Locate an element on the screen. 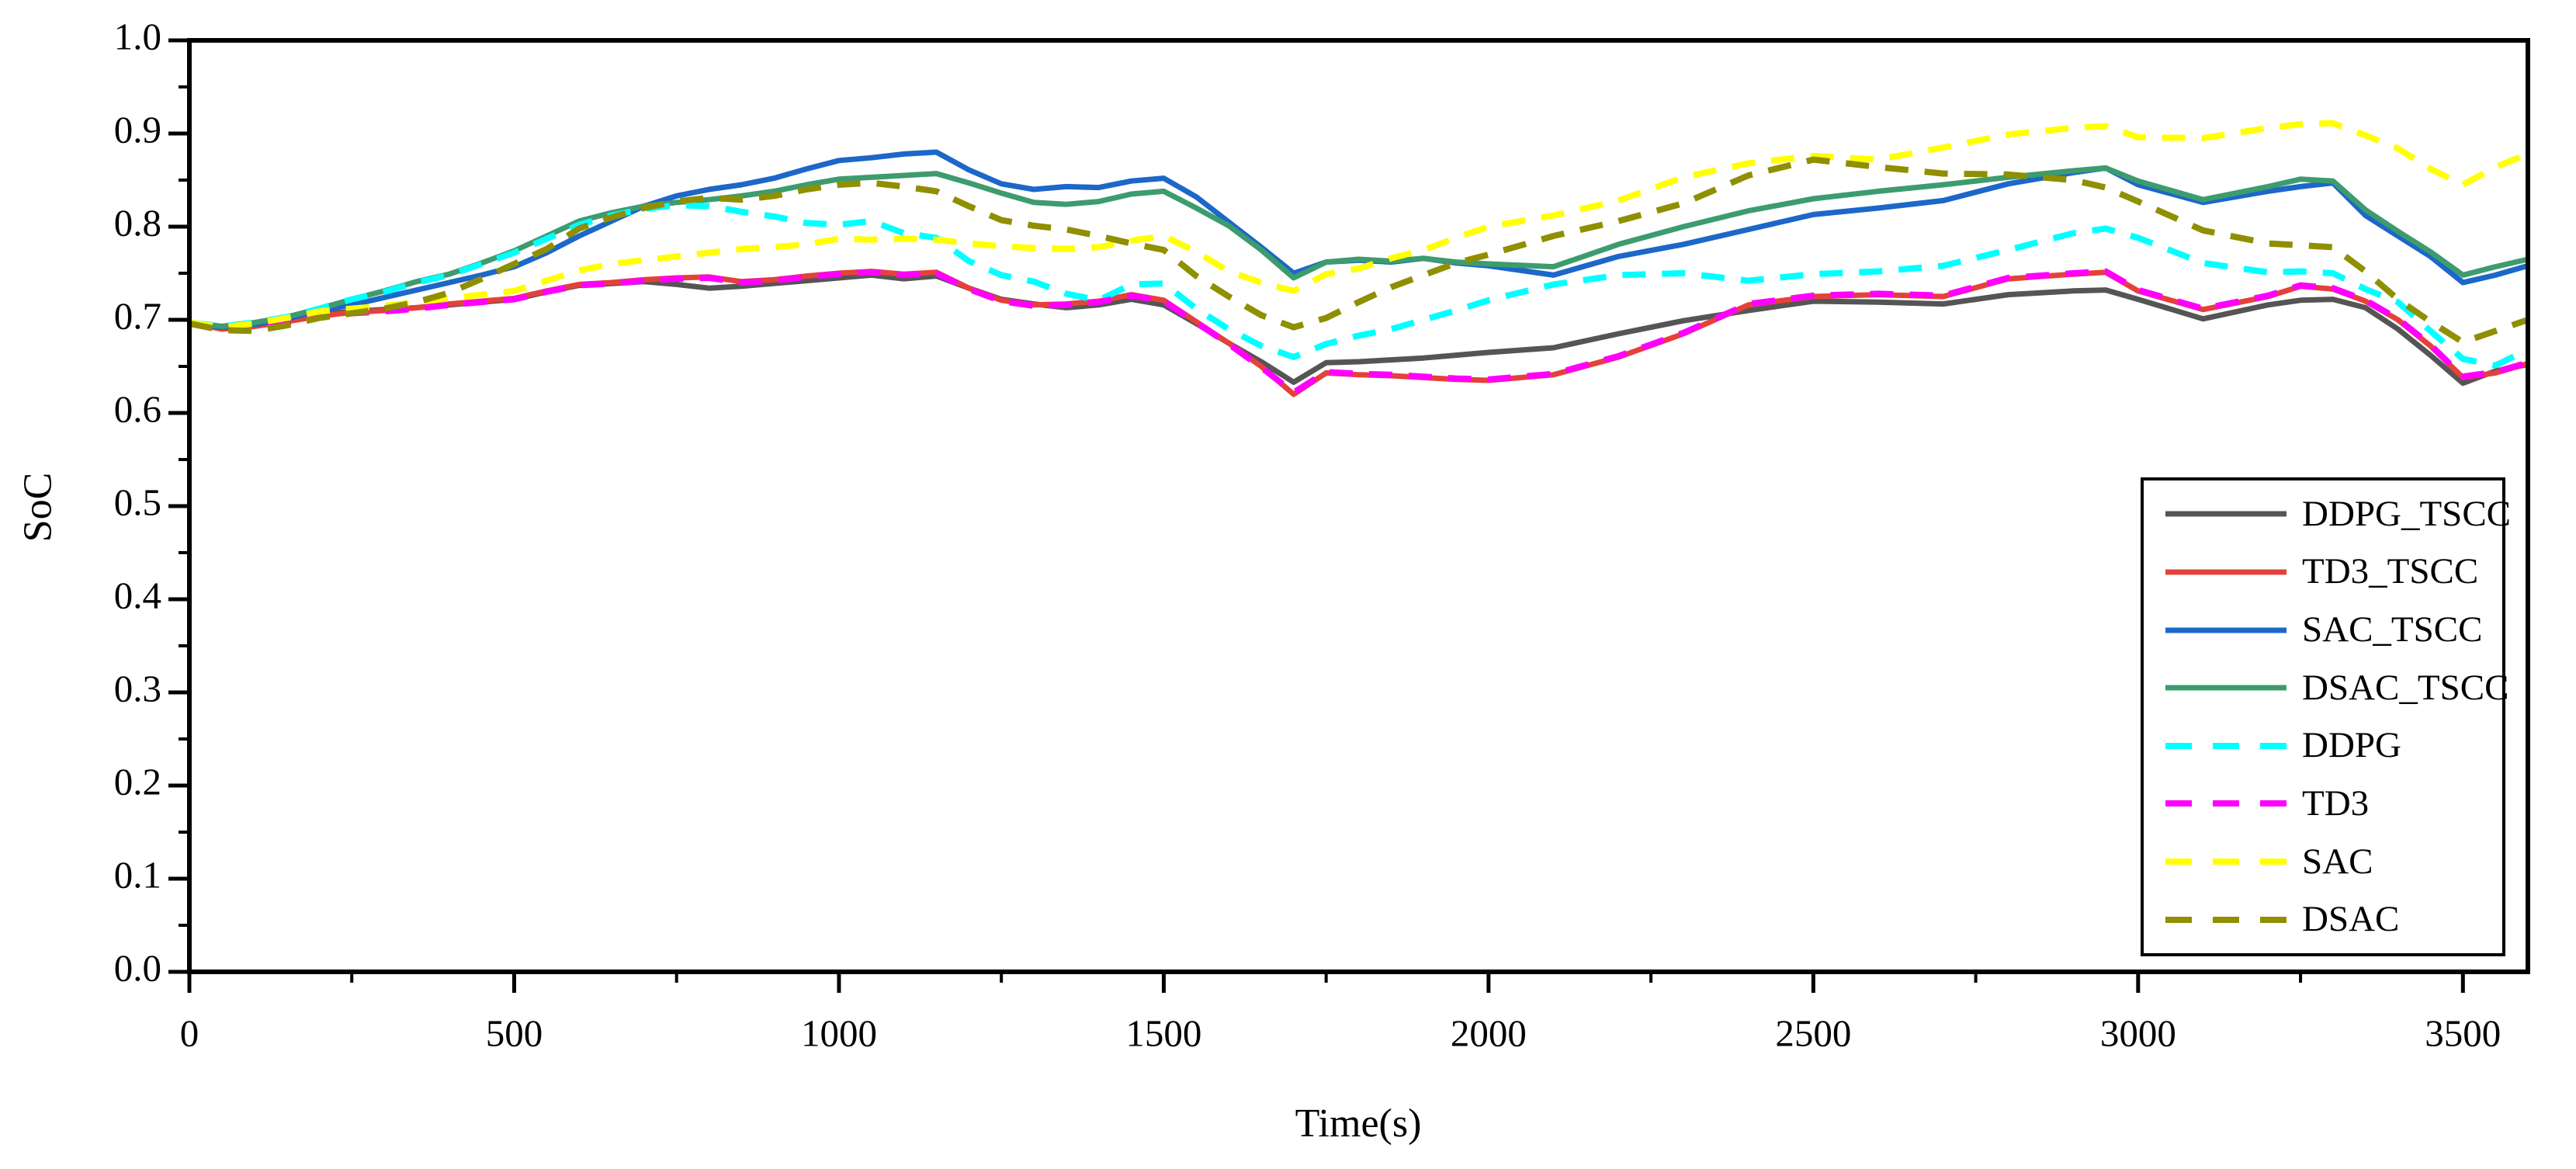 This screenshot has height=1169, width=2576. series-line-DSAC_TSCC is located at coordinates (1359, 247).